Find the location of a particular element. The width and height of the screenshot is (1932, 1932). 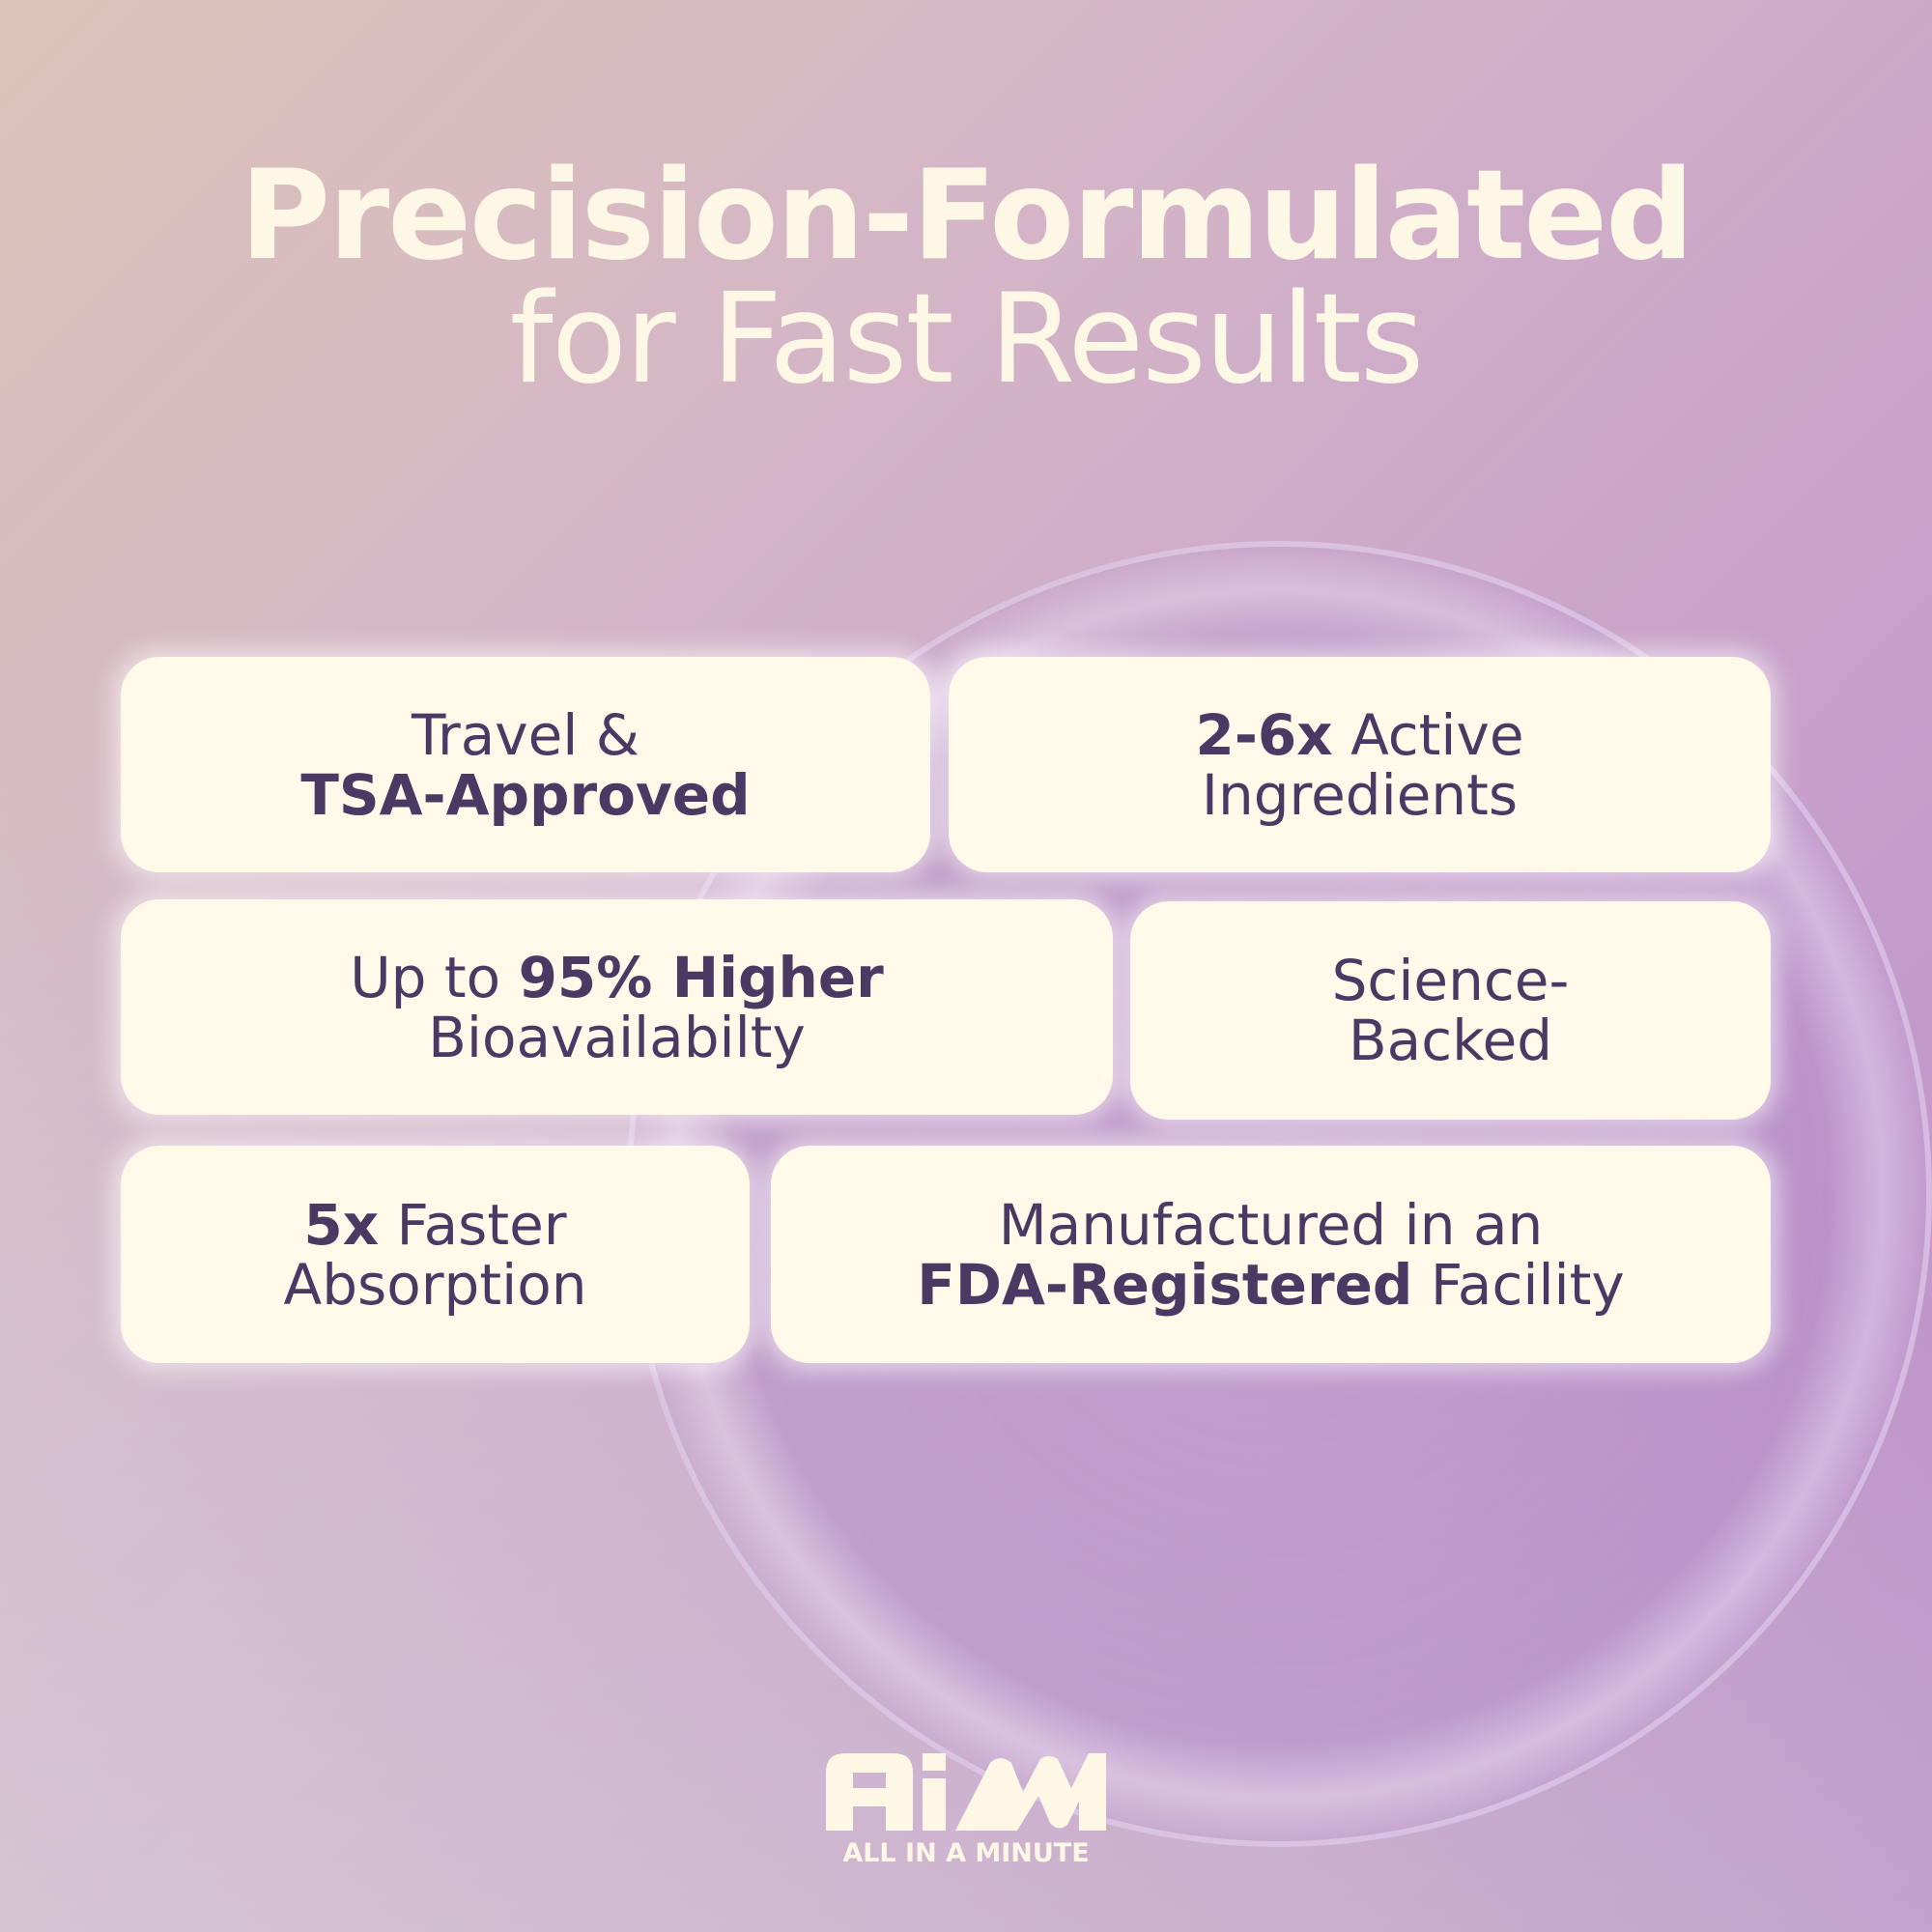

feature-card-bioavailability: Up to 95% Higher Bioavailabilty is located at coordinates (617, 1007).